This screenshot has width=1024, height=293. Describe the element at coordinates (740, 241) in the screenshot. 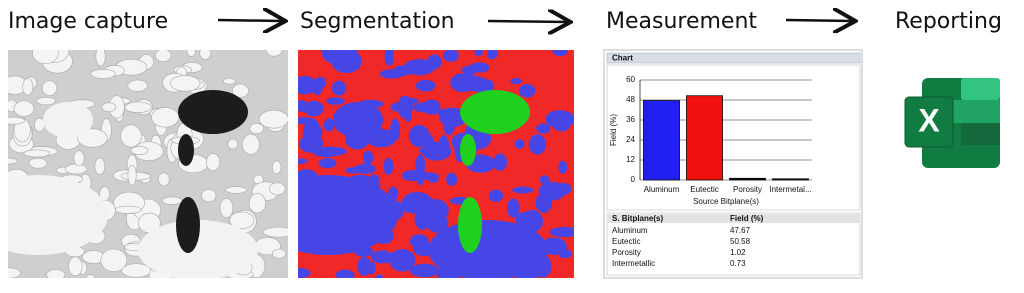

I see `table-cell: 50.58` at that location.